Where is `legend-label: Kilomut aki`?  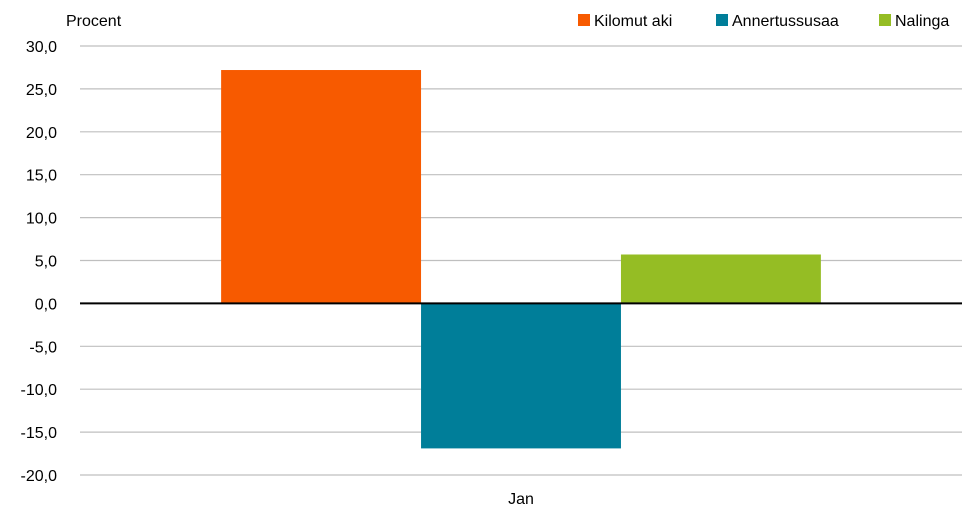
legend-label: Kilomut aki is located at coordinates (633, 21).